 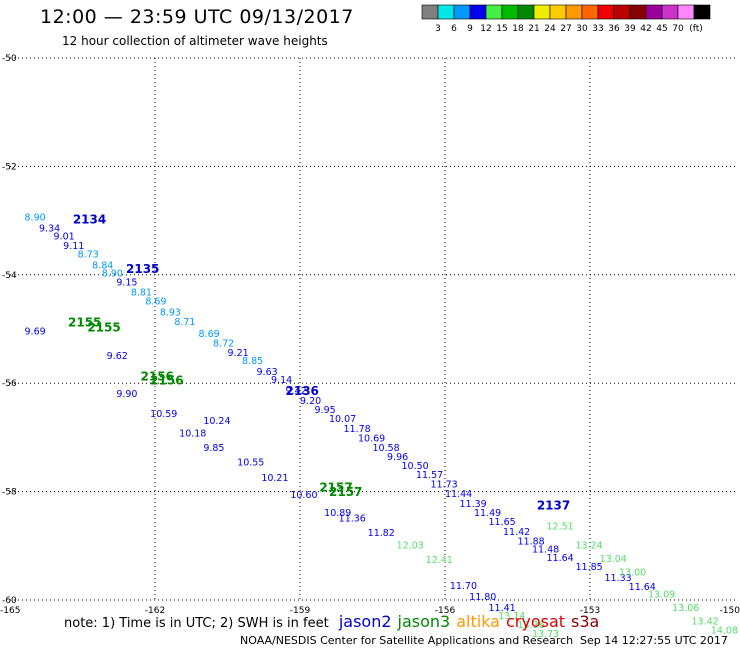 What do you see at coordinates (590, 611) in the screenshot?
I see `x-tick-label: -153` at bounding box center [590, 611].